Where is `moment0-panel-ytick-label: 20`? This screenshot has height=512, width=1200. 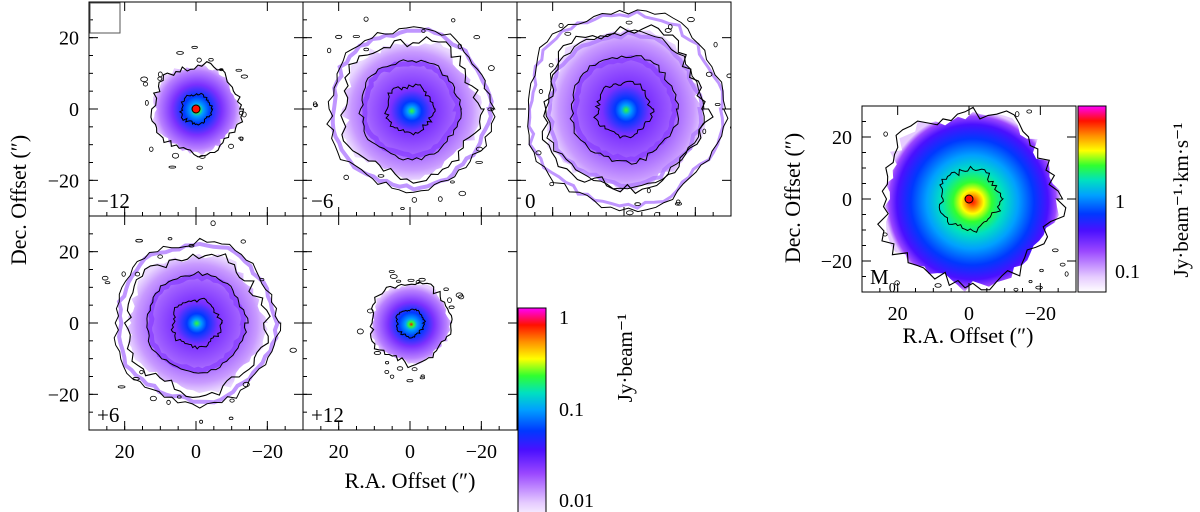 moment0-panel-ytick-label: 20 is located at coordinates (842, 138).